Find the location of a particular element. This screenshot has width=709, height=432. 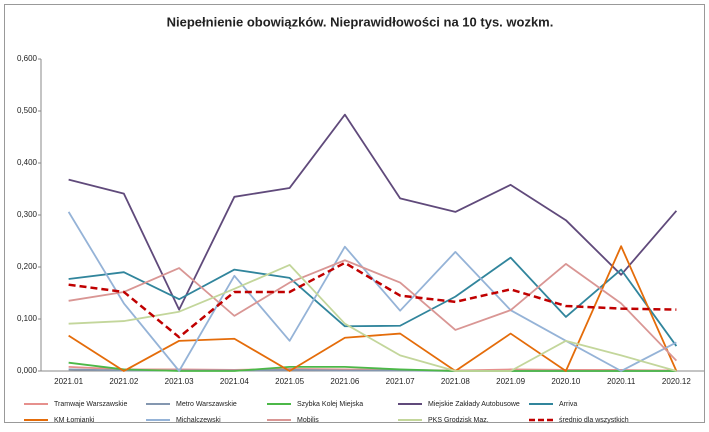

x-tick-label: 2020.10 is located at coordinates (565, 381).